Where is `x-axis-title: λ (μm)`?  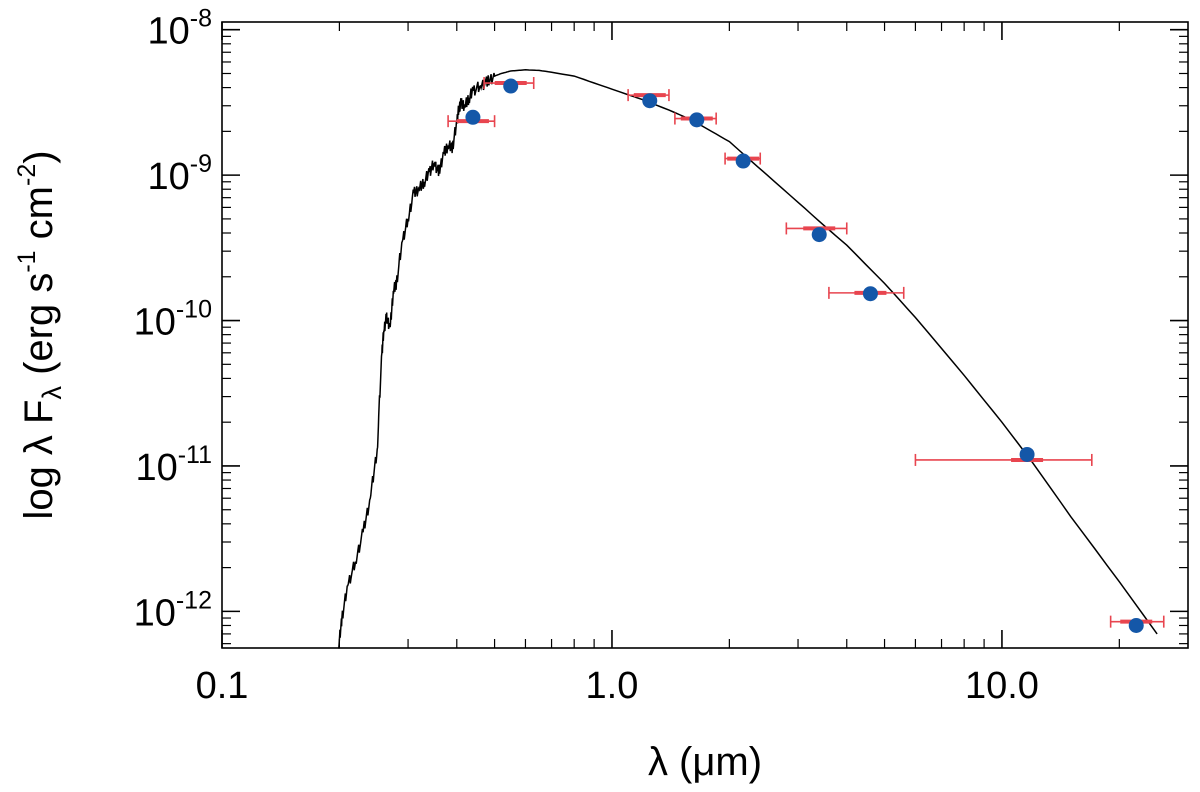
x-axis-title: λ (μm) is located at coordinates (705, 762).